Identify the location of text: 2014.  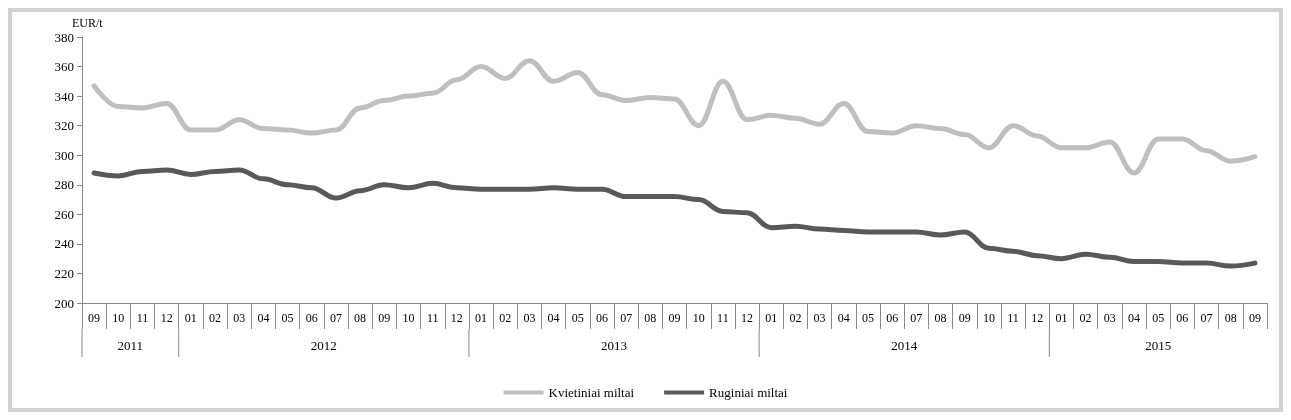
(904, 345).